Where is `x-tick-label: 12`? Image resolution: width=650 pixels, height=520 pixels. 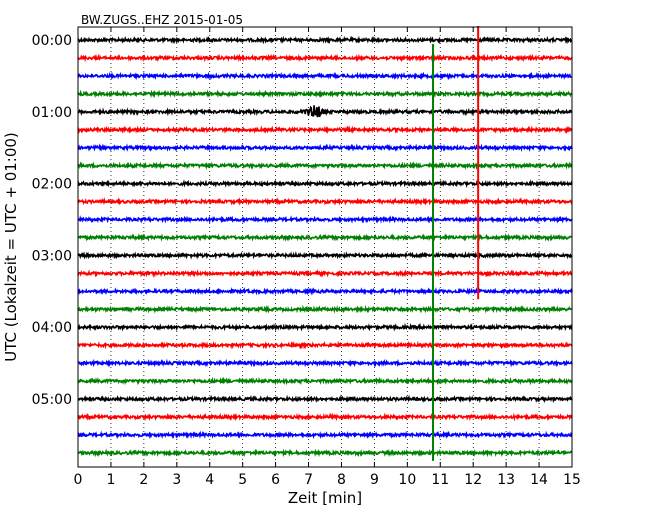 x-tick-label: 12 is located at coordinates (473, 480).